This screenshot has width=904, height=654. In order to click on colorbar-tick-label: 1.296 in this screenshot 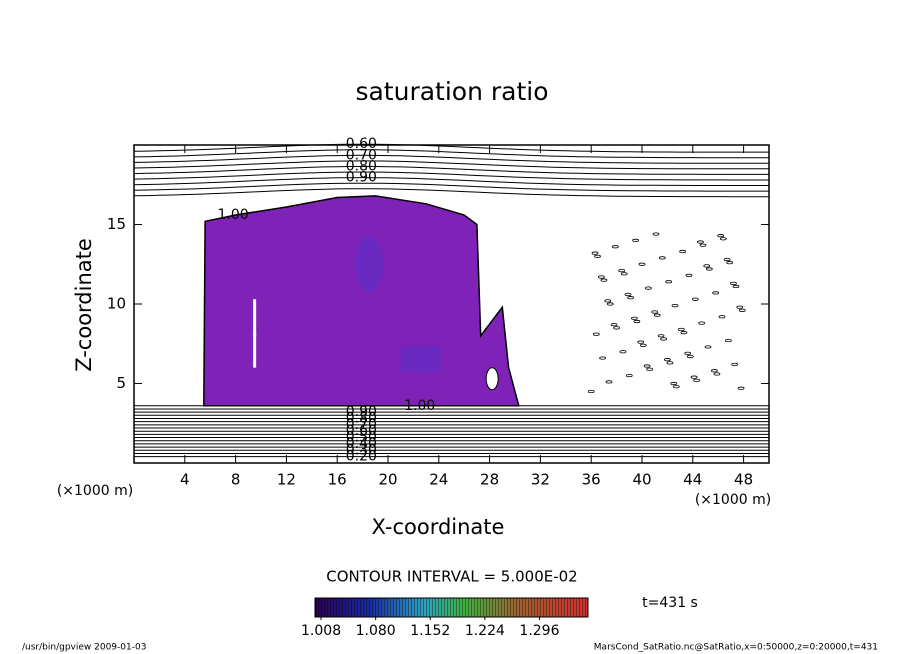, I will do `click(539, 631)`.